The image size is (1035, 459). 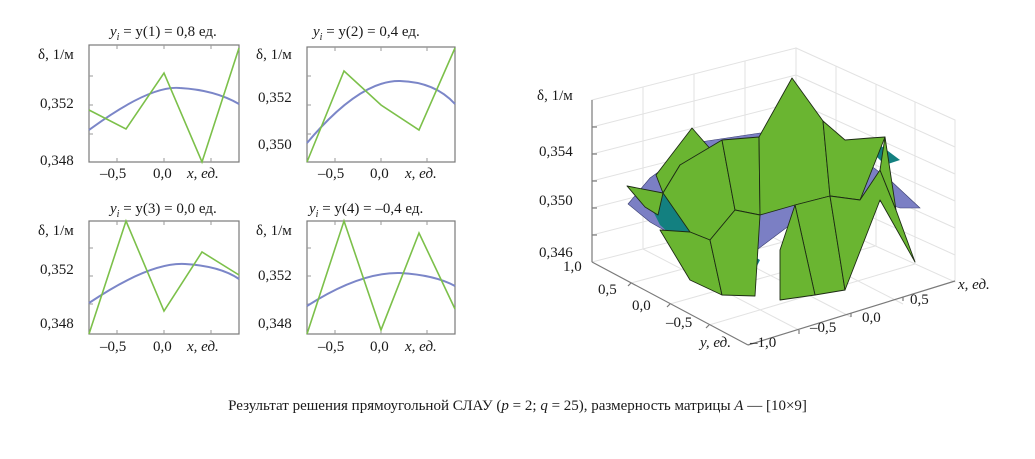 I want to click on panel-1-xtick-2: 0,0, so click(x=162, y=174).